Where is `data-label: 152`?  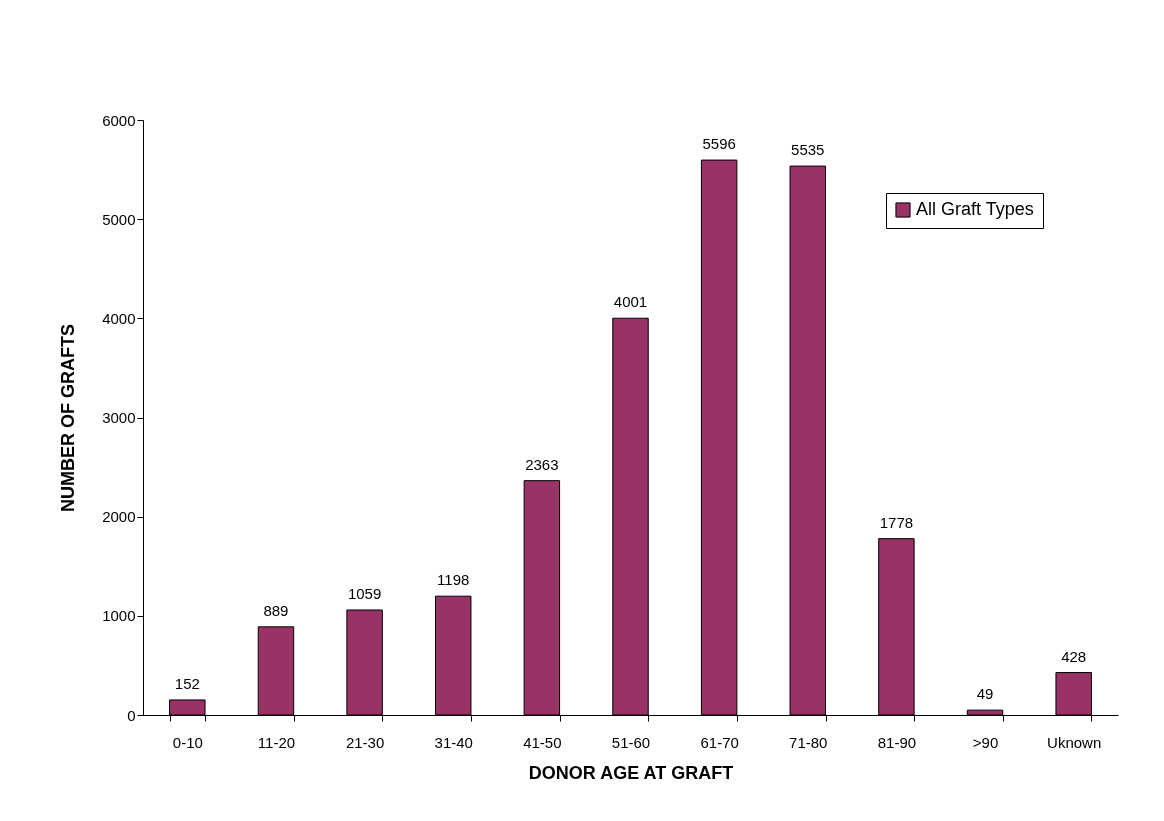 data-label: 152 is located at coordinates (187, 683).